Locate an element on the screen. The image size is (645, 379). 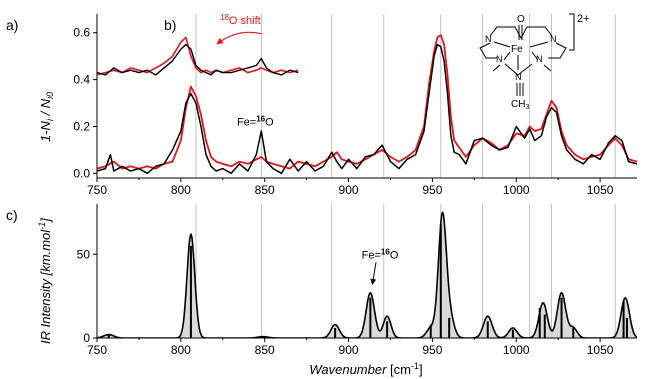
x-tick-label-a: 900 is located at coordinates (349, 190).